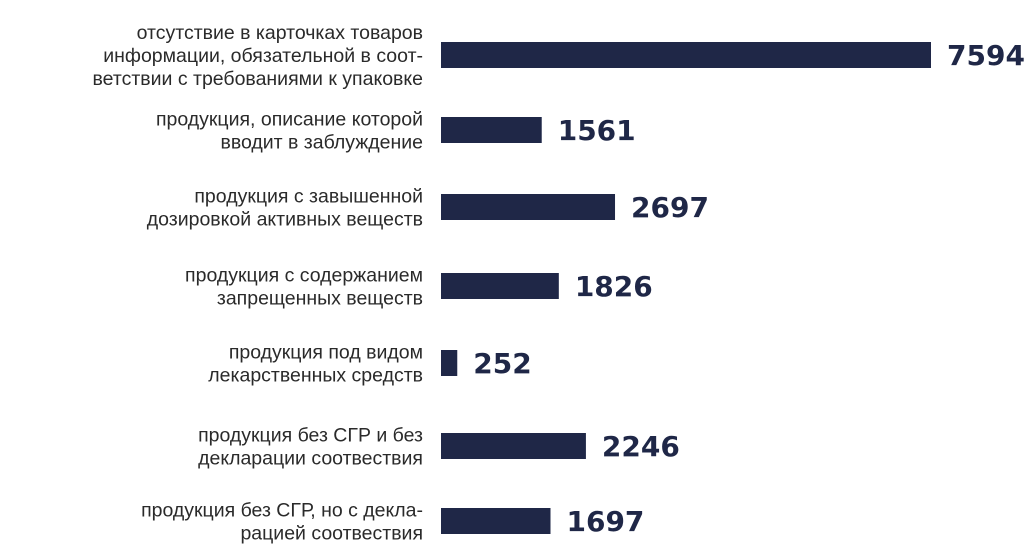 This screenshot has width=1024, height=555. Describe the element at coordinates (304, 276) in the screenshot. I see `category-label-line: продукция с содержанием` at that location.